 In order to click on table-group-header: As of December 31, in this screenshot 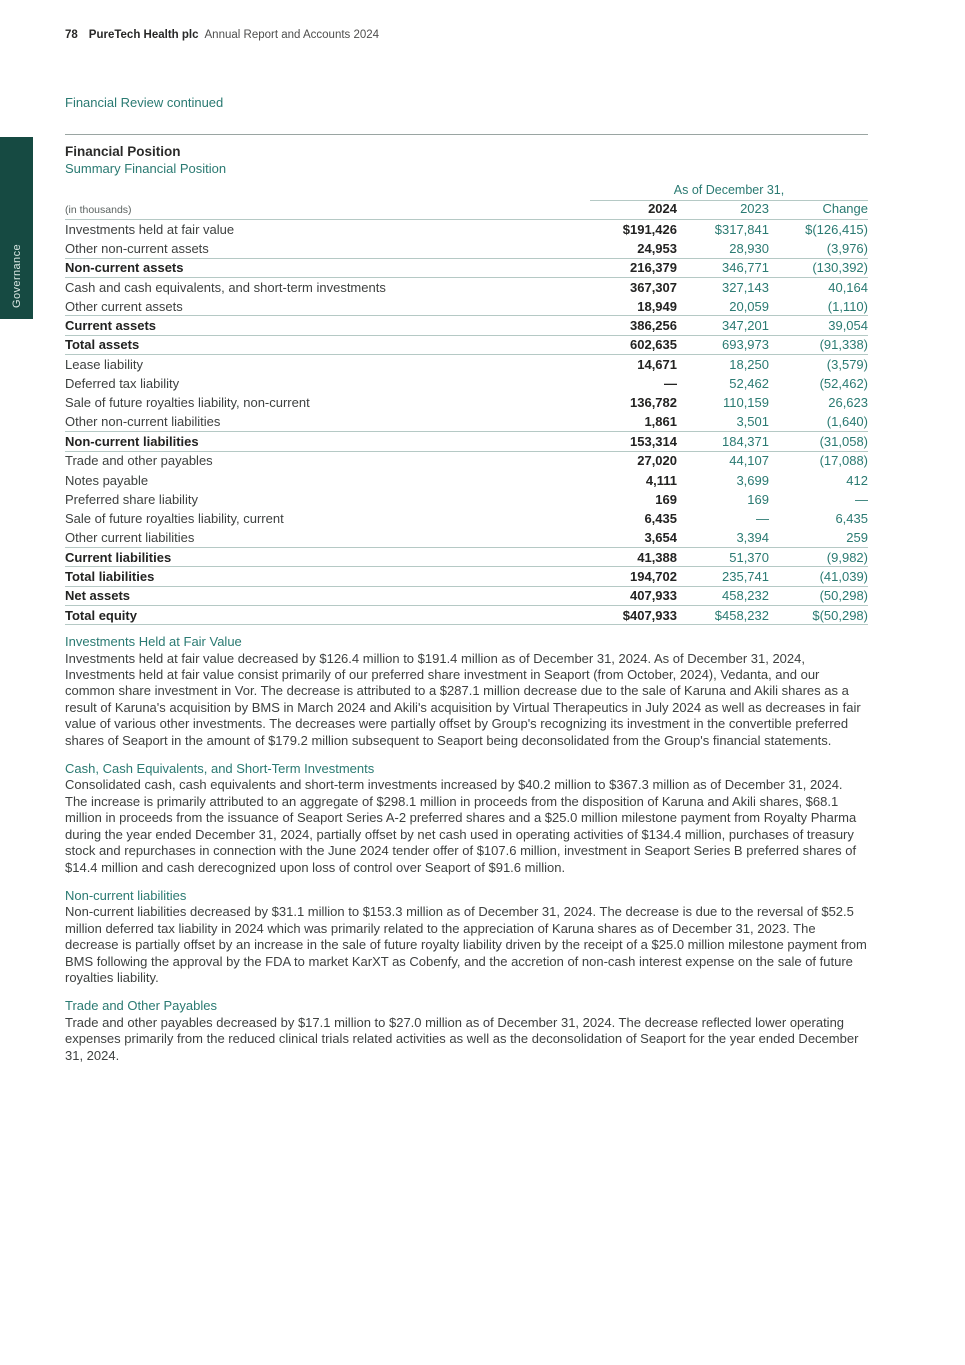, I will do `click(729, 192)`.